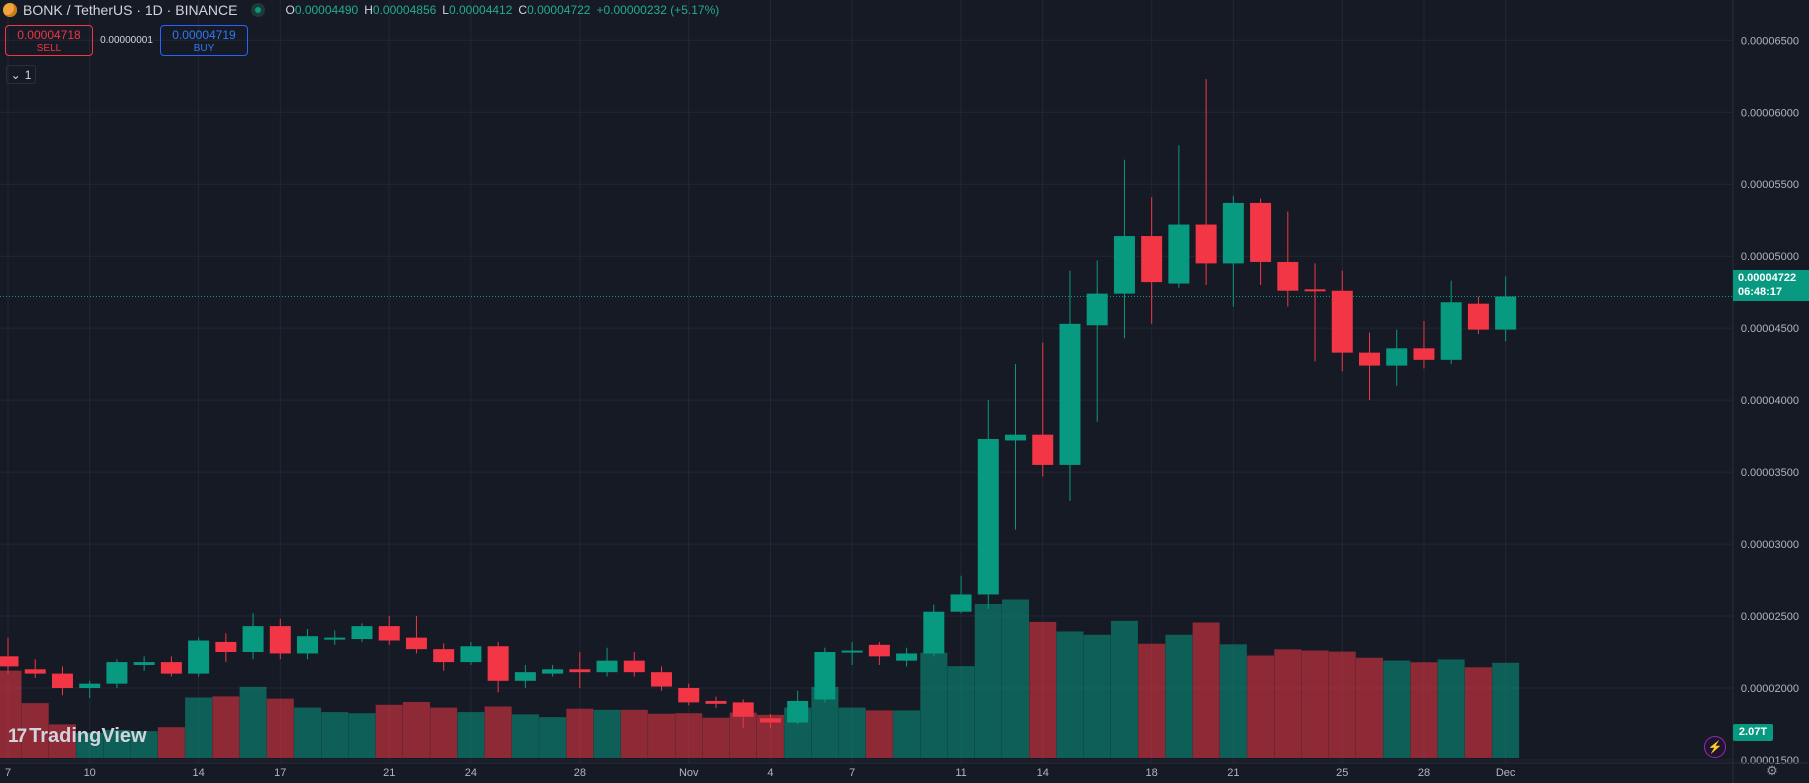 The width and height of the screenshot is (1809, 783). What do you see at coordinates (204, 40) in the screenshot?
I see `buy-button: 0.00004719 BUY` at bounding box center [204, 40].